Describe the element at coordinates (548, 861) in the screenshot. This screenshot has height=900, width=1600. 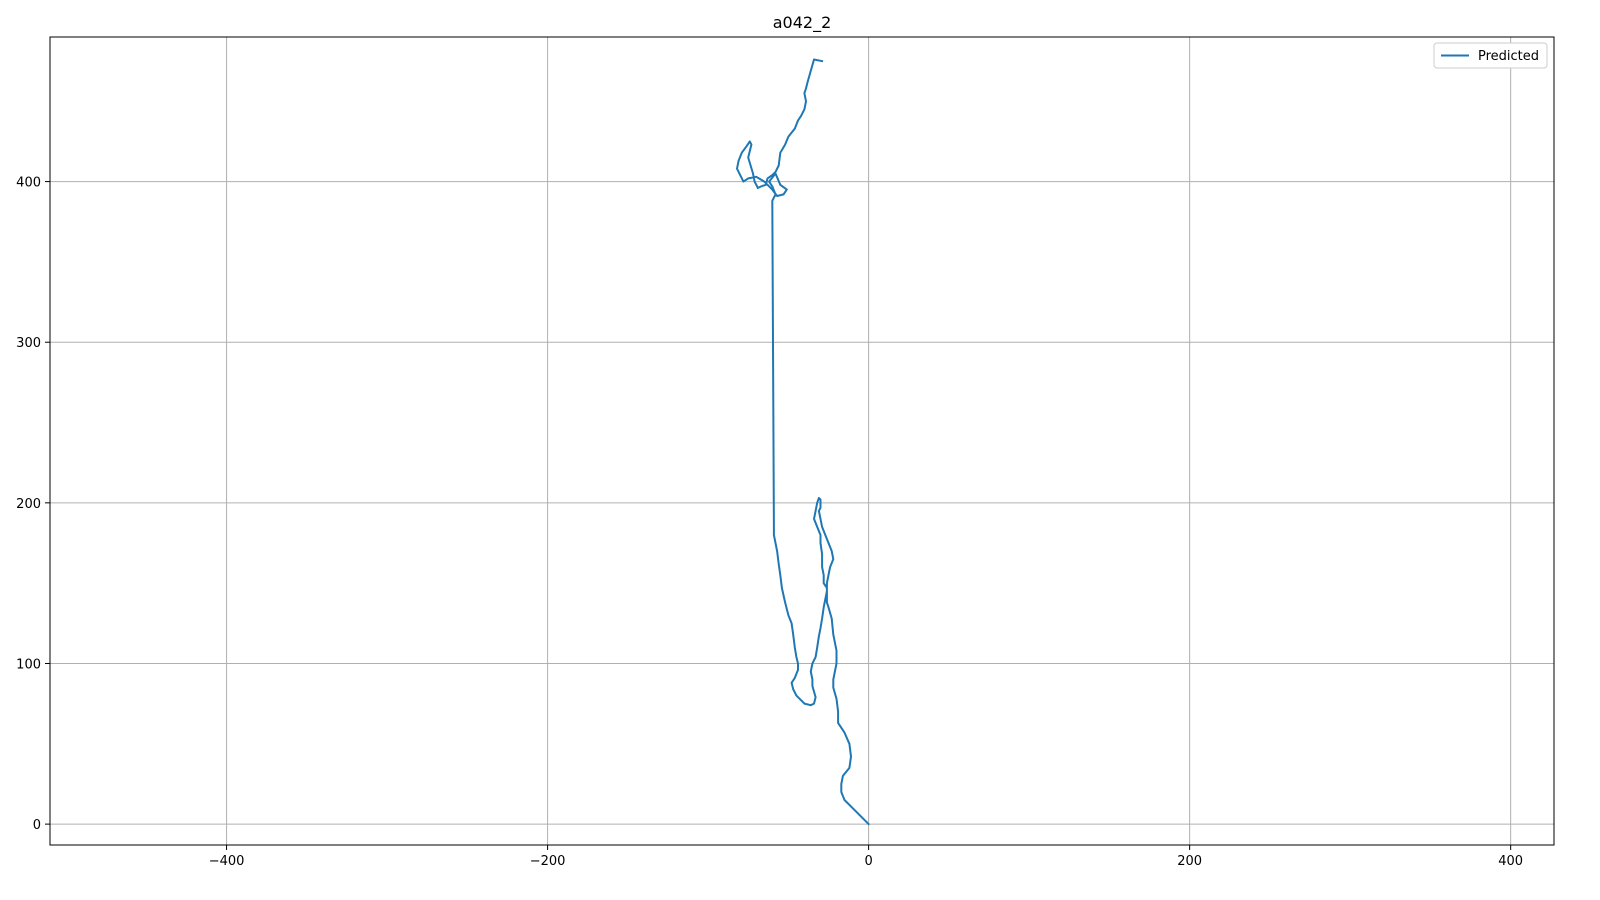
I see `x-tick-label: −200` at that location.